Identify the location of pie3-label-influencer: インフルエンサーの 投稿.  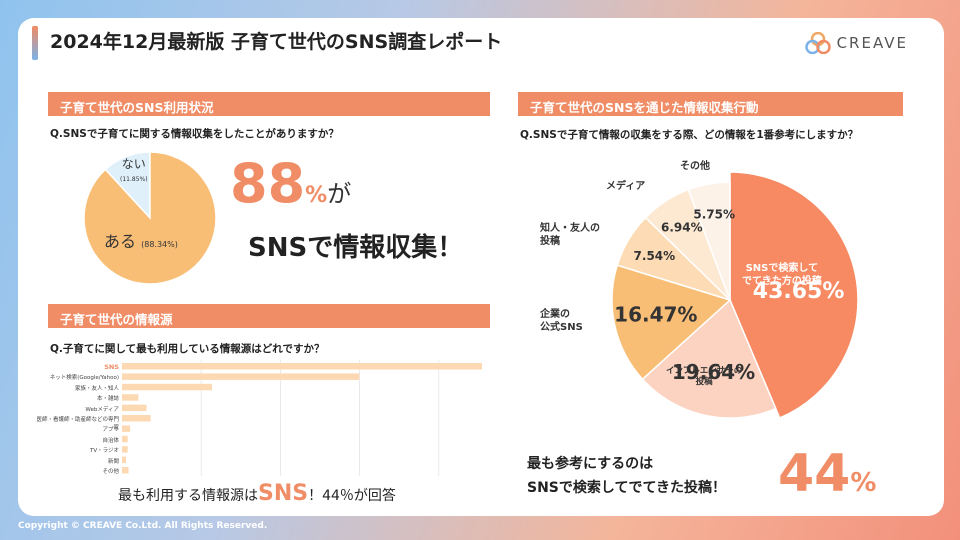
(704, 376).